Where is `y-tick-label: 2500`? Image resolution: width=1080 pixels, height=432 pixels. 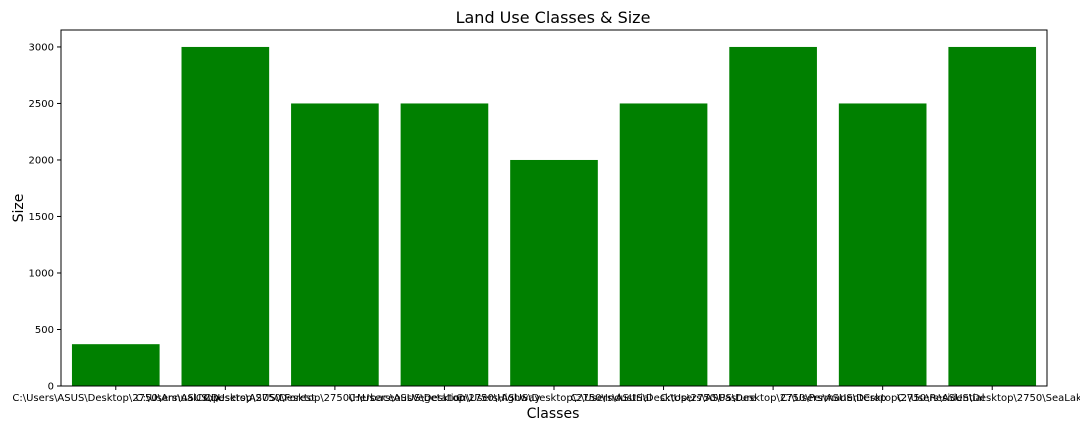
y-tick-label: 2500 is located at coordinates (41, 104).